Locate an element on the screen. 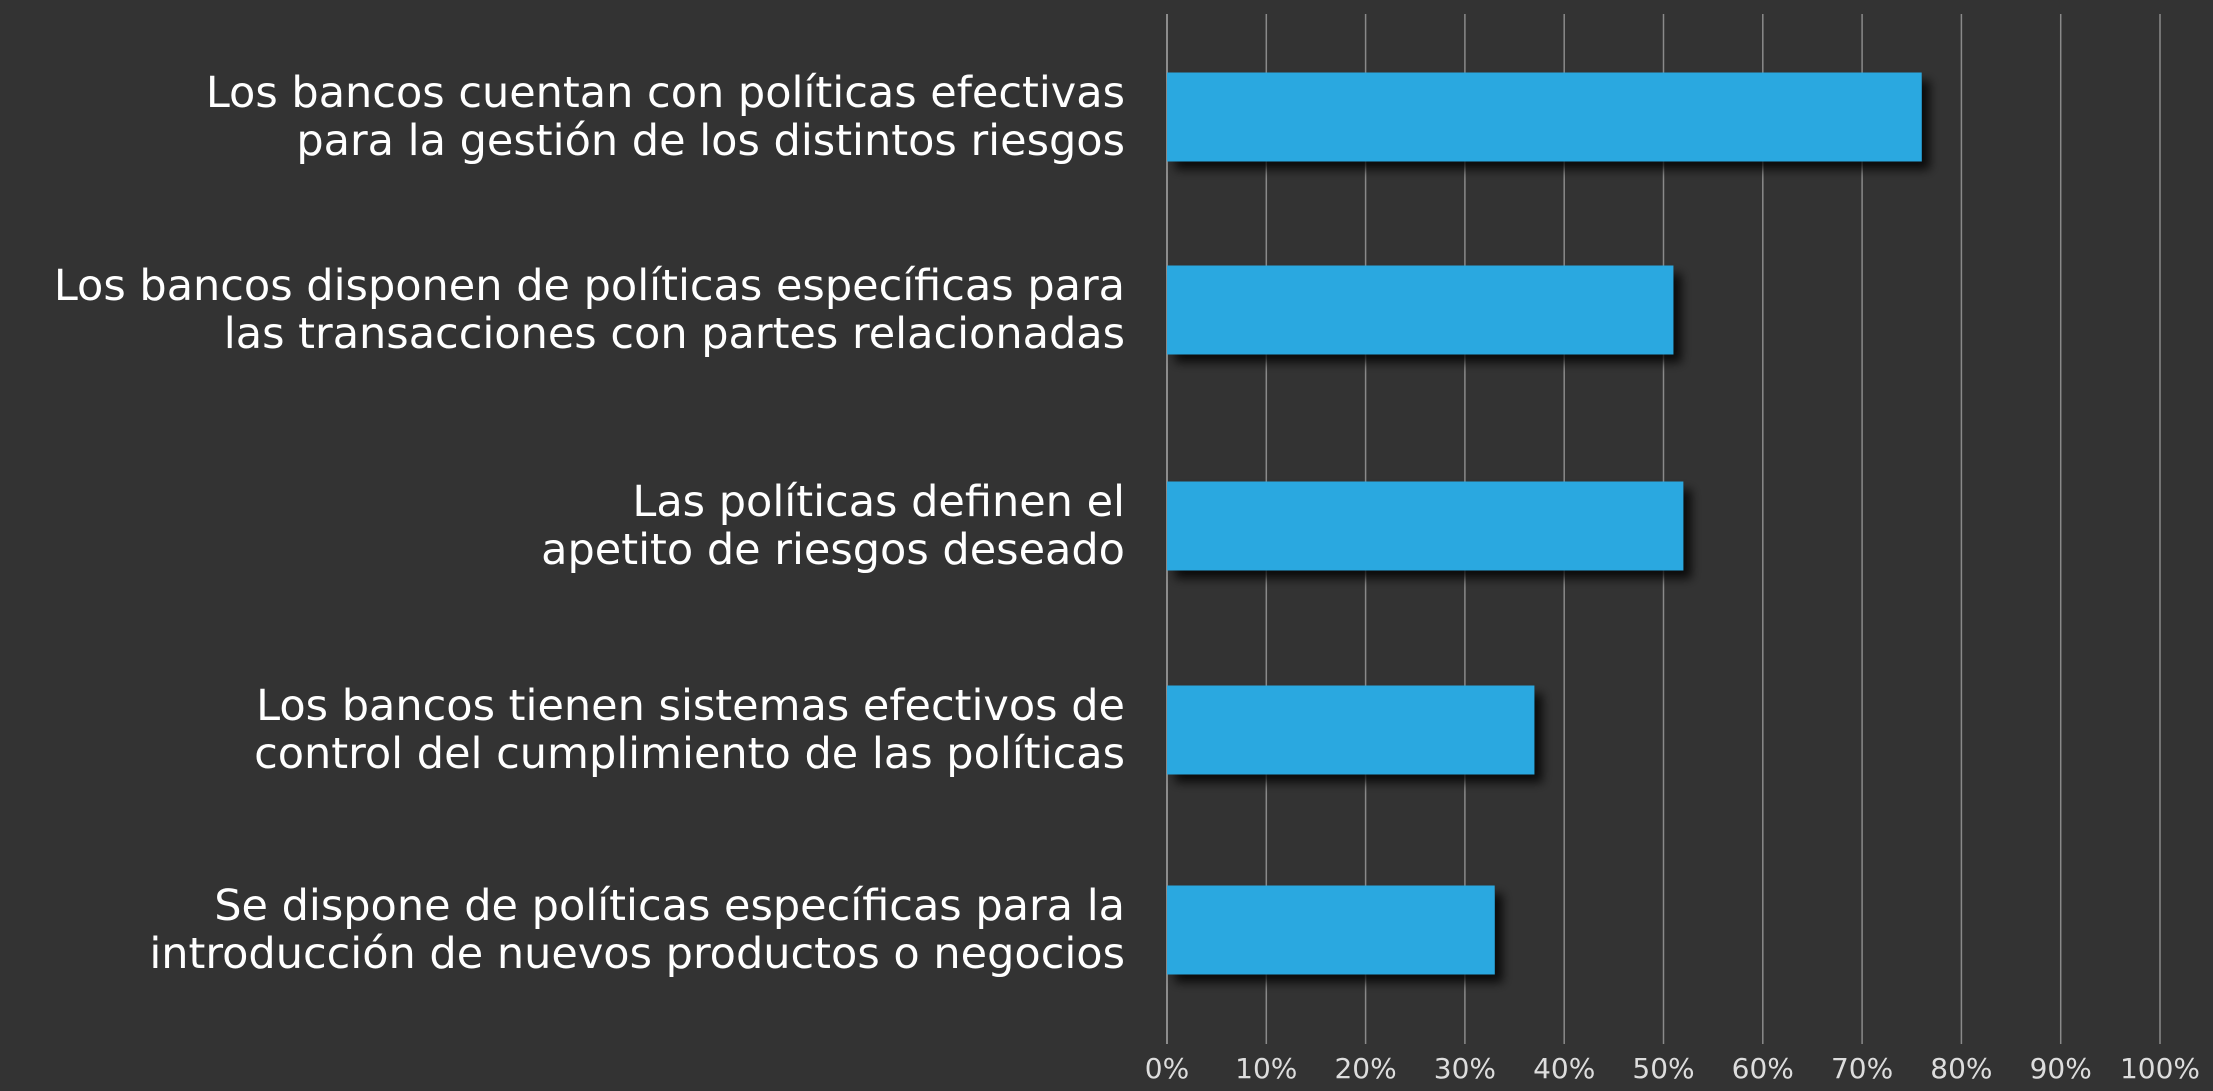 Image resolution: width=2213 pixels, height=1091 pixels. x-tick-label: 10% is located at coordinates (1266, 1068).